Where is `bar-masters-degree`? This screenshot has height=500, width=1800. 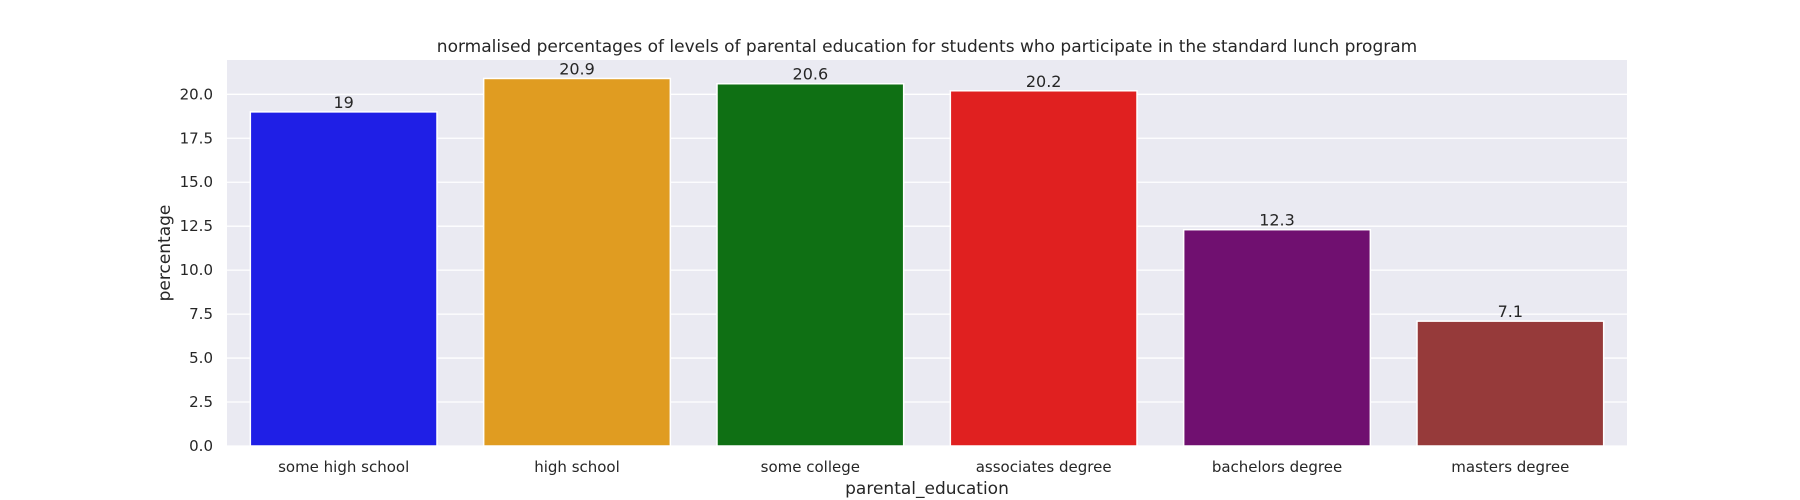 bar-masters-degree is located at coordinates (1510, 383).